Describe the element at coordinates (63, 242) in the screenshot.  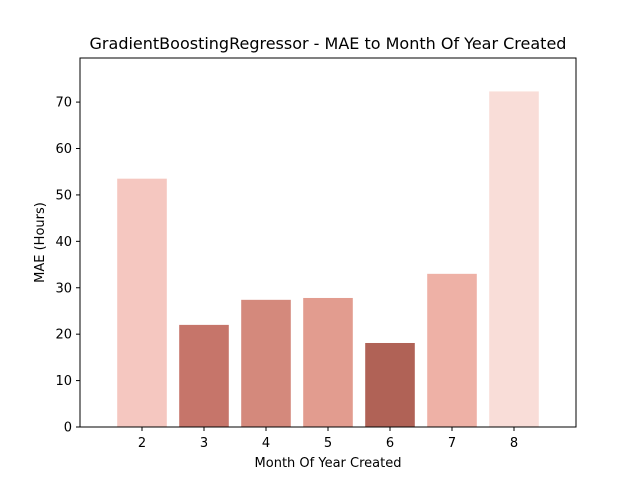
I see `y-tick-label: 40` at that location.